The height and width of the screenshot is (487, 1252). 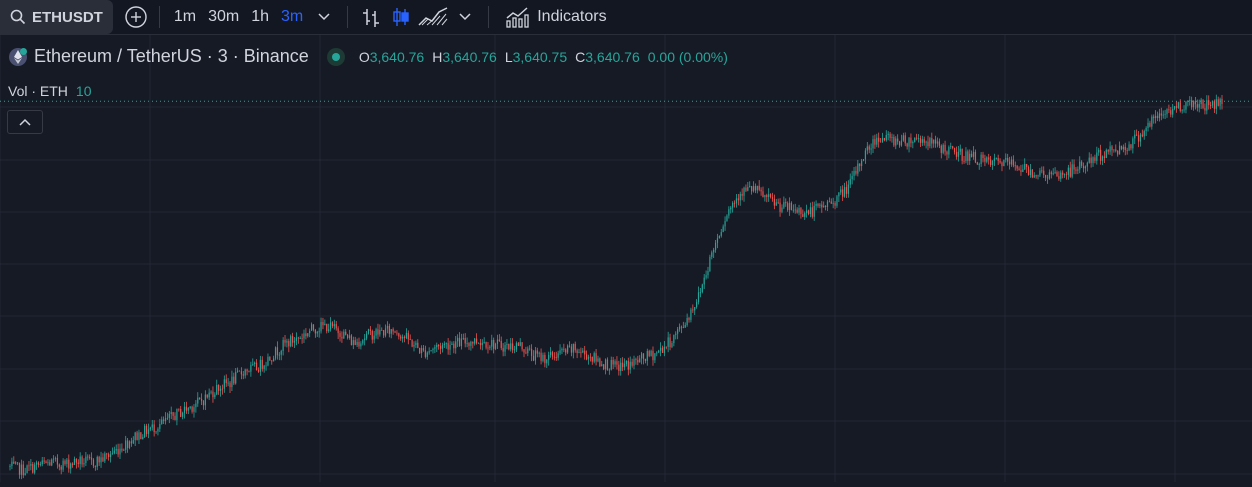 What do you see at coordinates (224, 16) in the screenshot?
I see `interval-30m: 30m` at bounding box center [224, 16].